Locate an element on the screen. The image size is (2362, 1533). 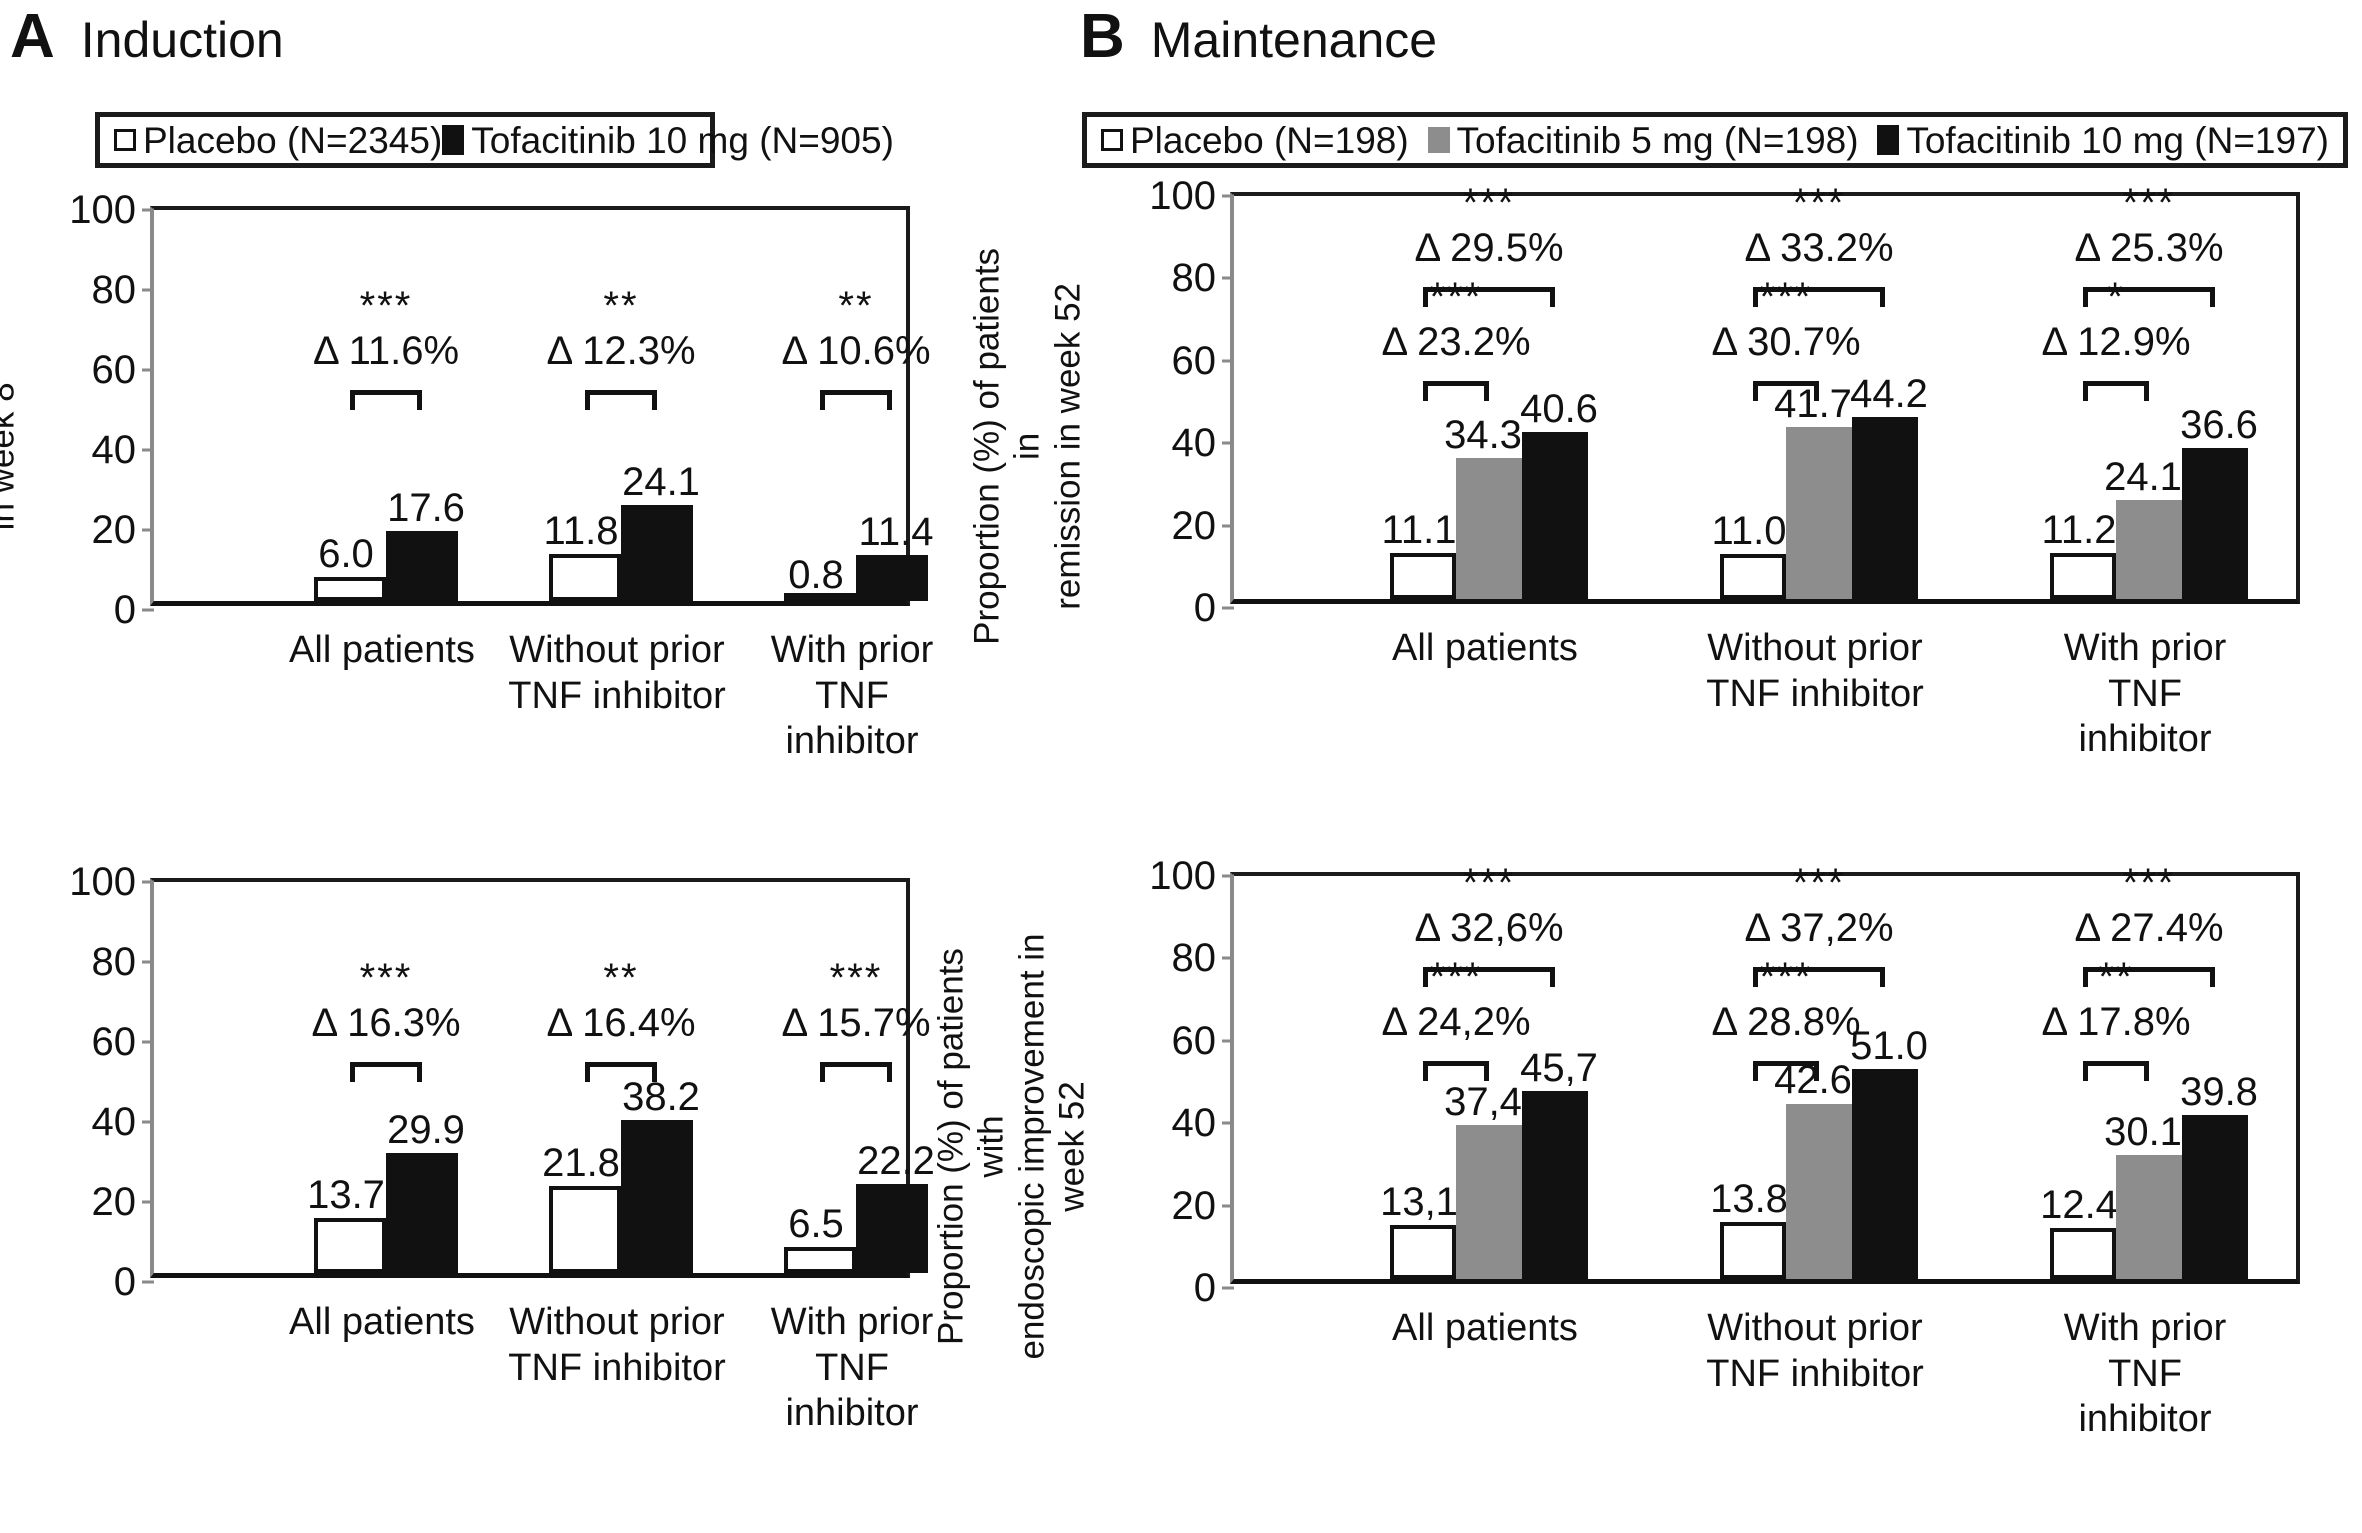
delta-value: Δ 17.8% is located at coordinates (2116, 1022).